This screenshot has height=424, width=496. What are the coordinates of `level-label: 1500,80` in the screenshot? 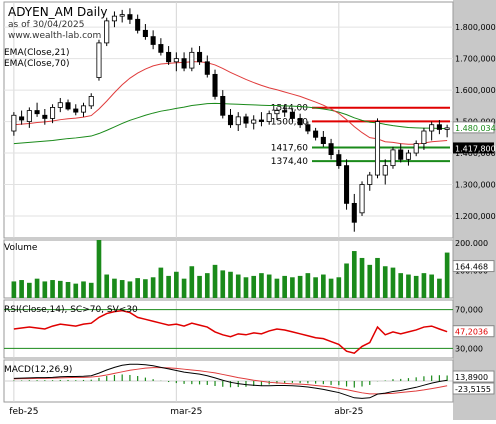 It's located at (289, 122).